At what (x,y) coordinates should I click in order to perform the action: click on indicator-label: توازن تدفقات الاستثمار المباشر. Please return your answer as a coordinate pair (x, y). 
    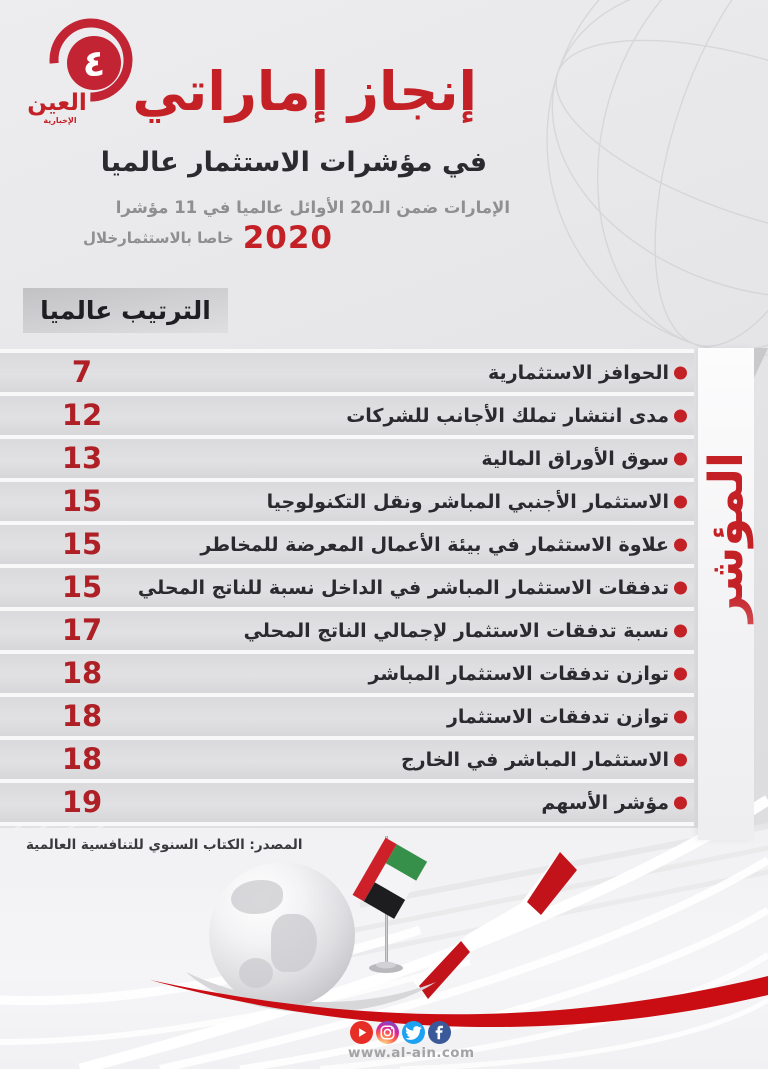
    Looking at the image, I should click on (518, 674).